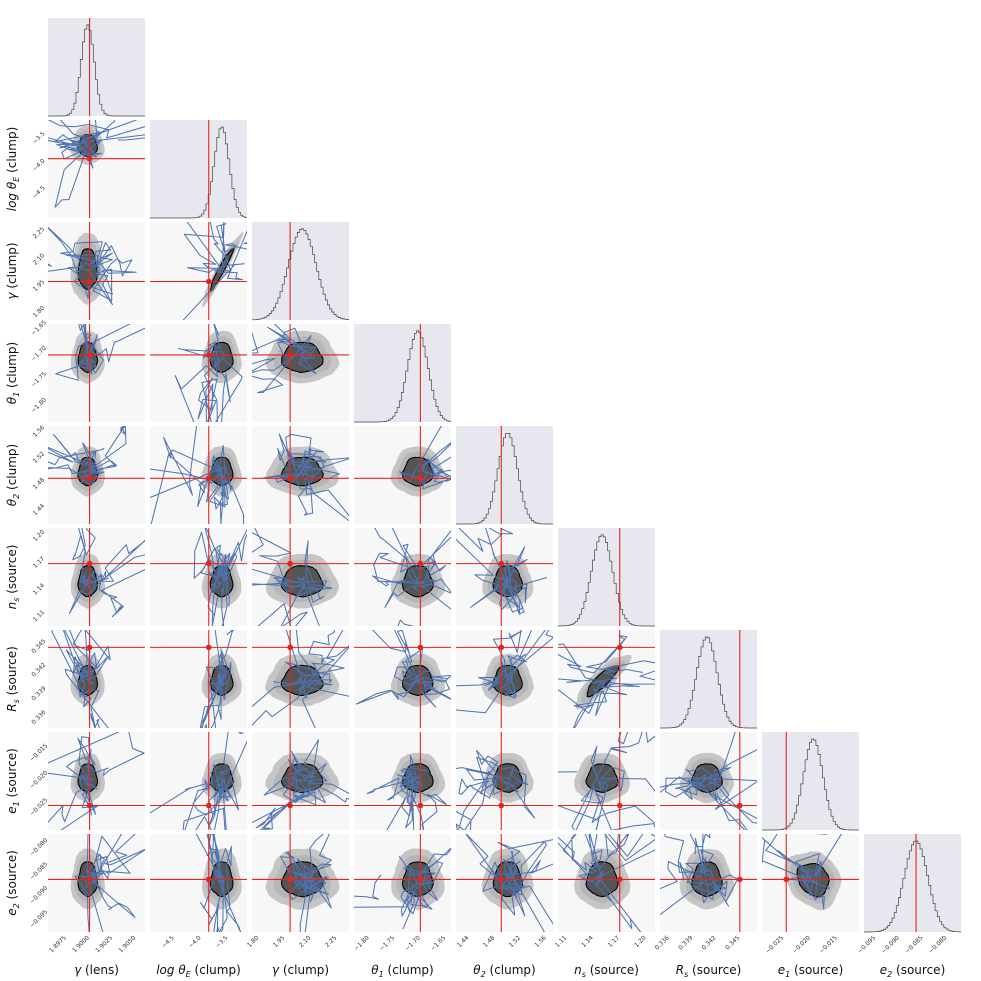 The image size is (981, 981). What do you see at coordinates (438, 943) in the screenshot?
I see `x-tick-label: −1.65` at bounding box center [438, 943].